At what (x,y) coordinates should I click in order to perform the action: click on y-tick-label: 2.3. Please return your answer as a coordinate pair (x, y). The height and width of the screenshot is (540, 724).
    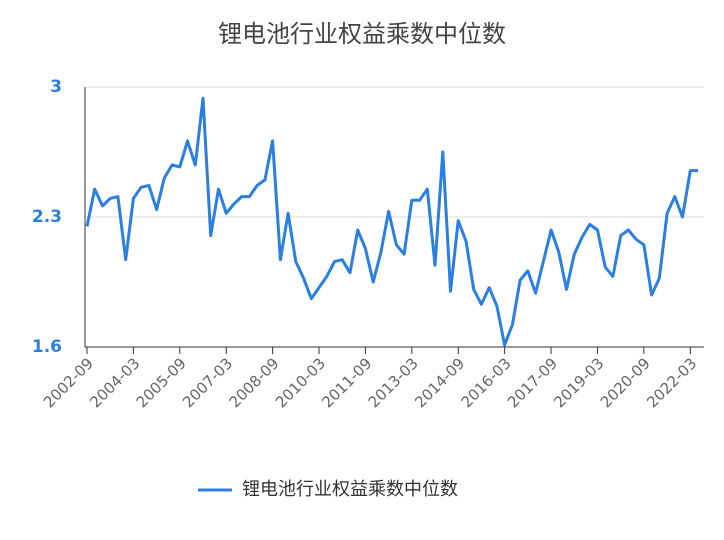
    Looking at the image, I should click on (47, 217).